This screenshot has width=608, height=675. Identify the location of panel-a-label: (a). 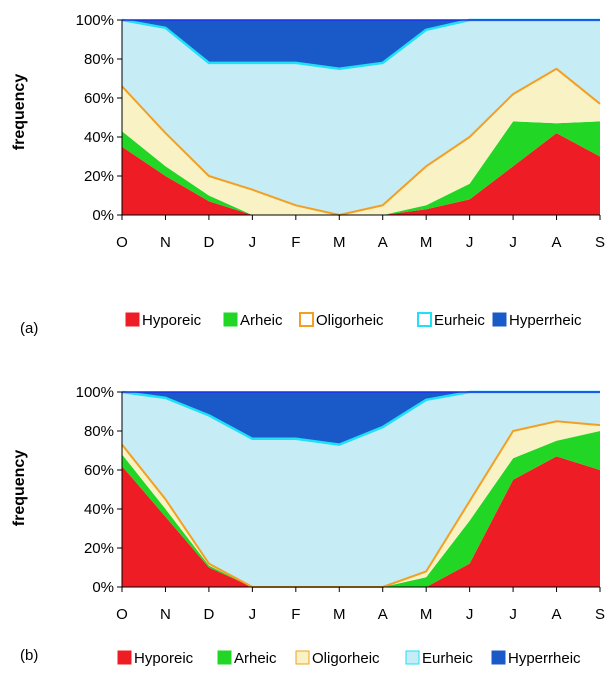
(29, 328).